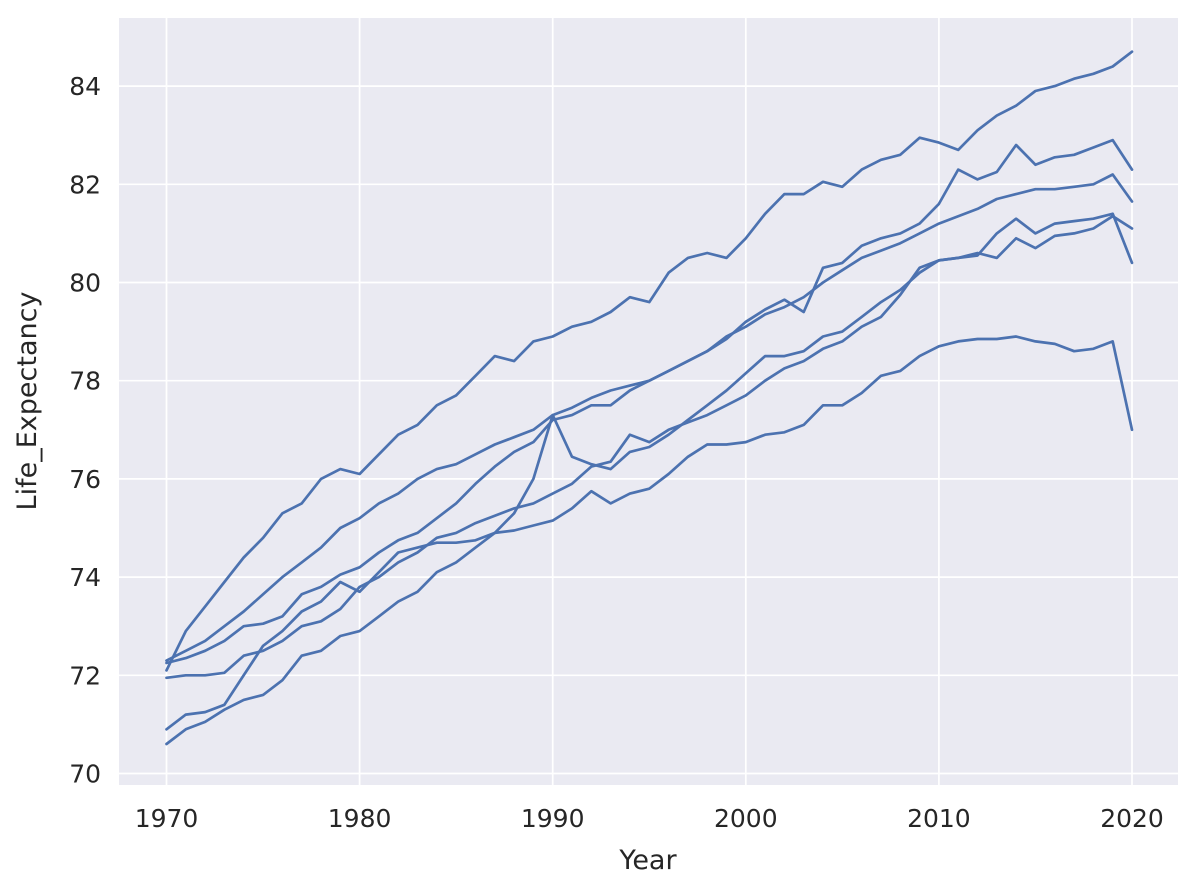  What do you see at coordinates (85, 86) in the screenshot?
I see `y-tick-label: 84` at bounding box center [85, 86].